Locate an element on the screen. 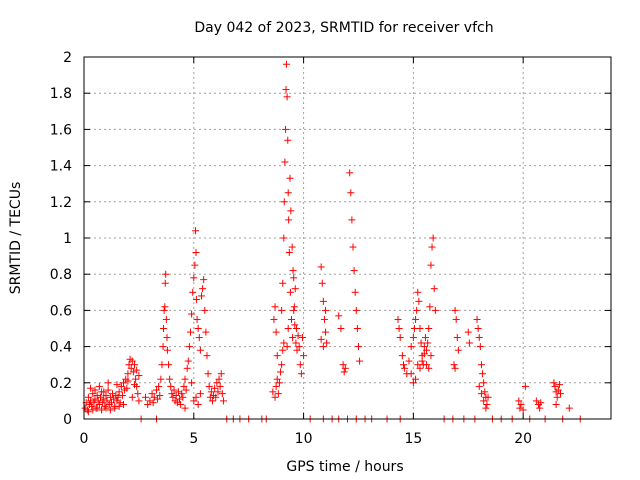 The height and width of the screenshot is (480, 640). y-tick-label: 2 is located at coordinates (67, 58).